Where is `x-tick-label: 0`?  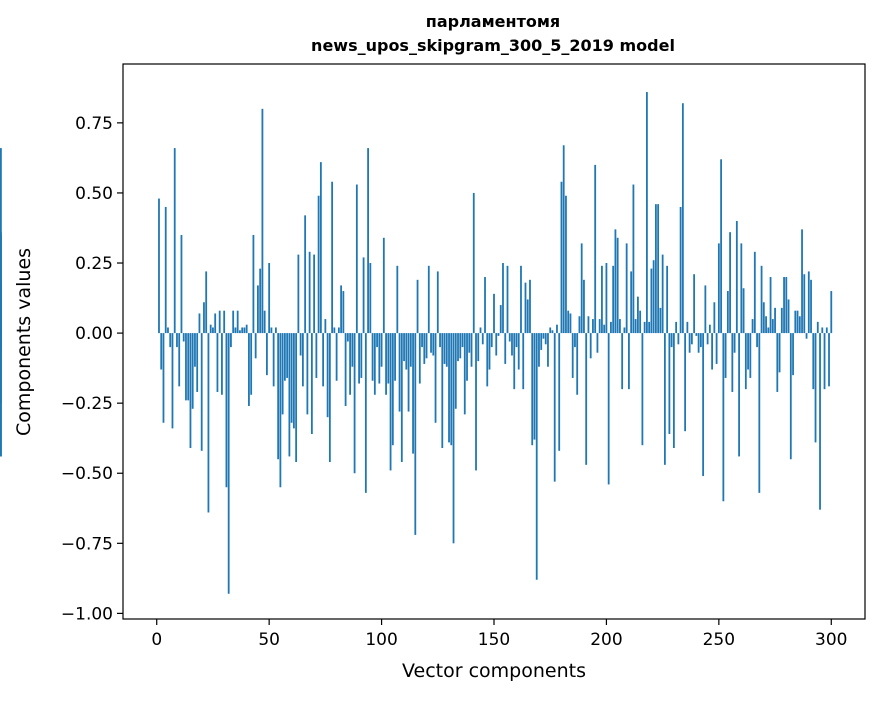
x-tick-label: 0 is located at coordinates (156, 640).